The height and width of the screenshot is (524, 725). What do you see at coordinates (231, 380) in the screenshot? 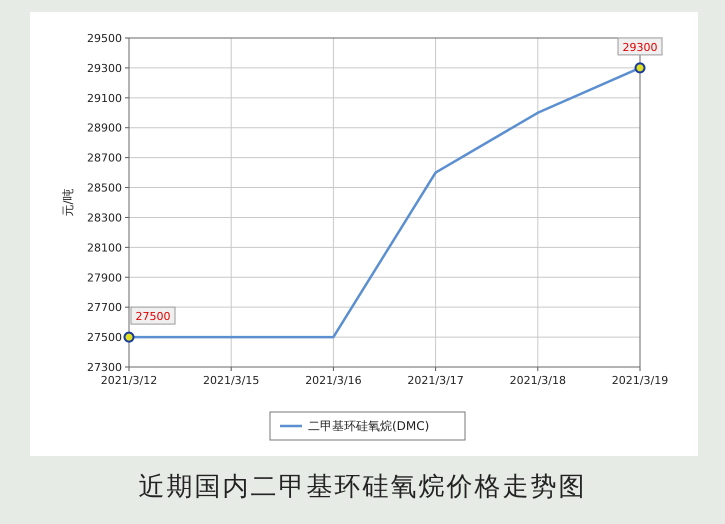
I see `x-tick-label: 2021/3/15` at bounding box center [231, 380].